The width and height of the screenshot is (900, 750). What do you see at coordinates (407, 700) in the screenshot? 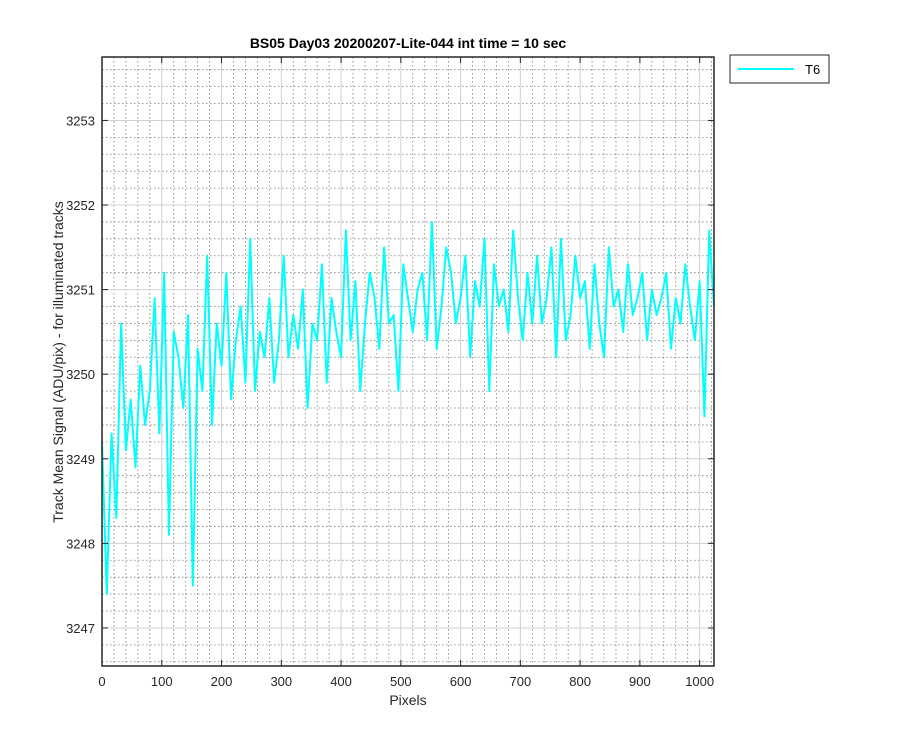
I see `x-axis-label: Pixels` at bounding box center [407, 700].